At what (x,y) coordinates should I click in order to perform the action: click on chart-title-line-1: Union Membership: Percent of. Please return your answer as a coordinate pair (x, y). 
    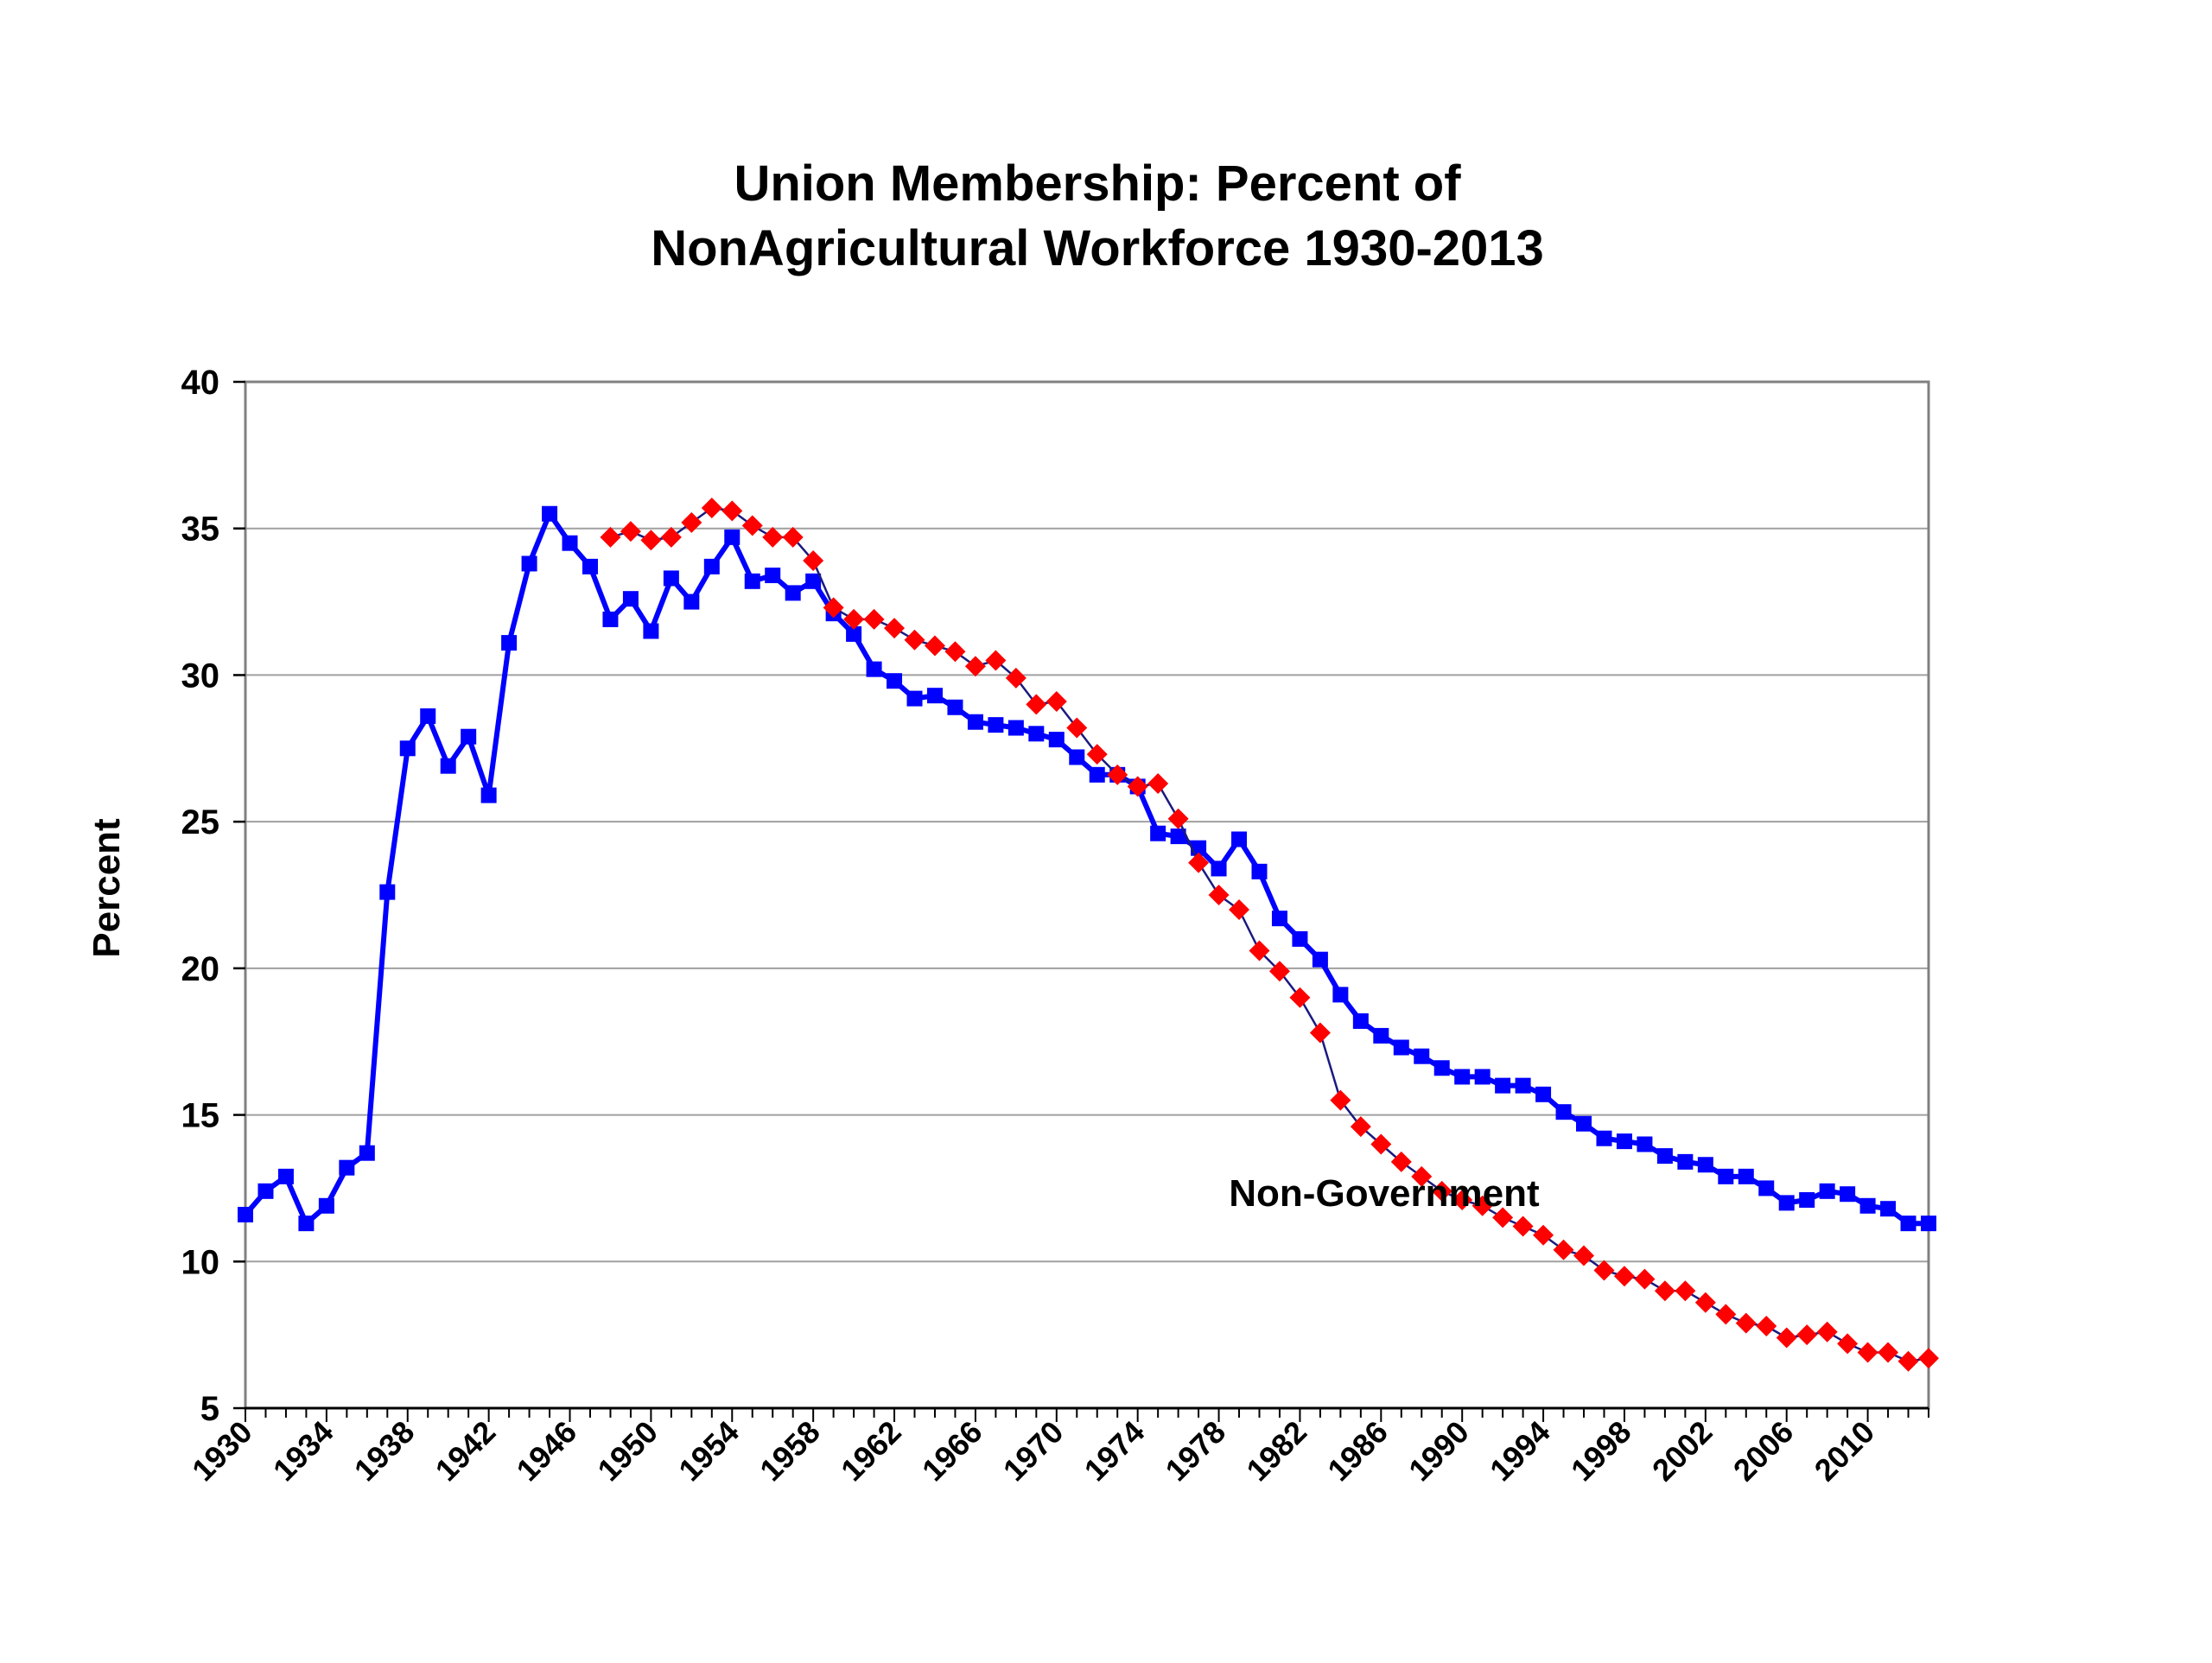
    Looking at the image, I should click on (1097, 184).